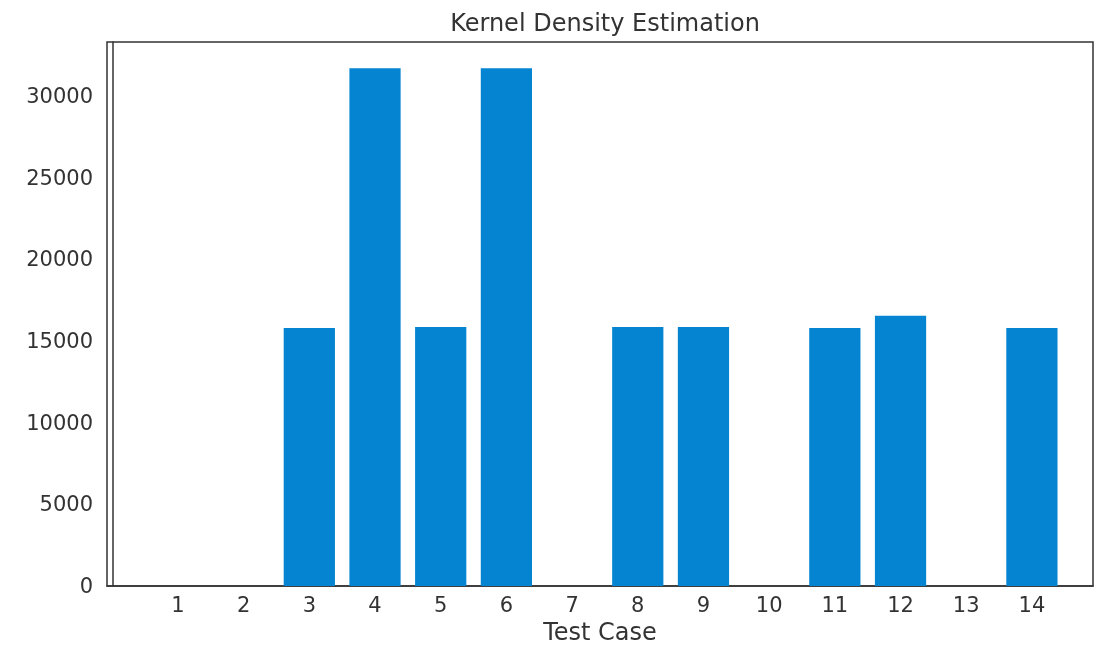 This screenshot has height=655, width=1094. Describe the element at coordinates (769, 604) in the screenshot. I see `x-tick-label: 10` at that location.